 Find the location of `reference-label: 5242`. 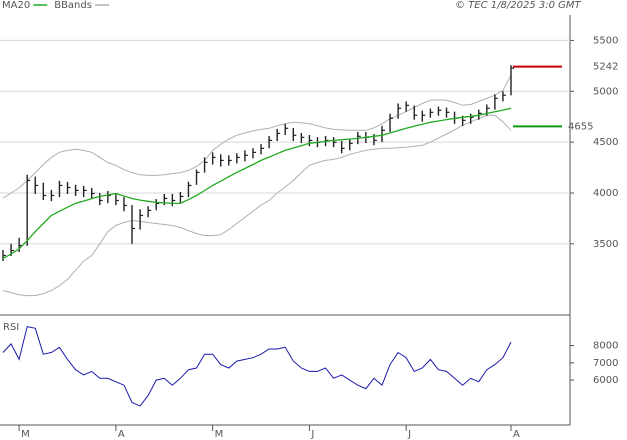

reference-label: 5242 is located at coordinates (605, 67).